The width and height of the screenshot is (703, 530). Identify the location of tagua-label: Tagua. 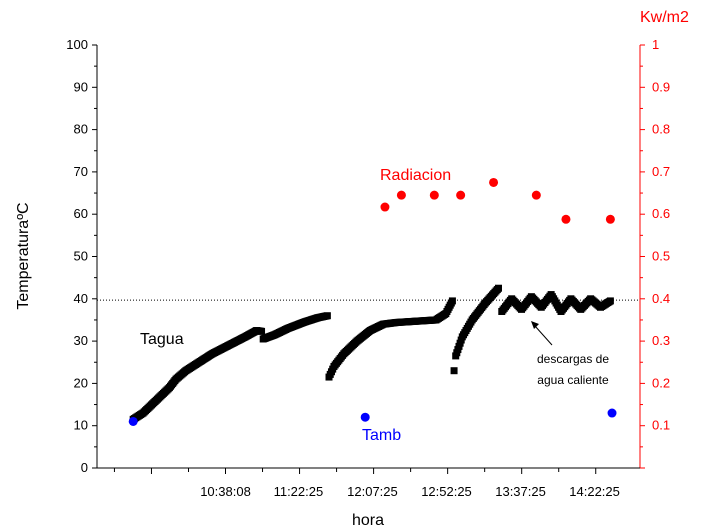
(162, 339).